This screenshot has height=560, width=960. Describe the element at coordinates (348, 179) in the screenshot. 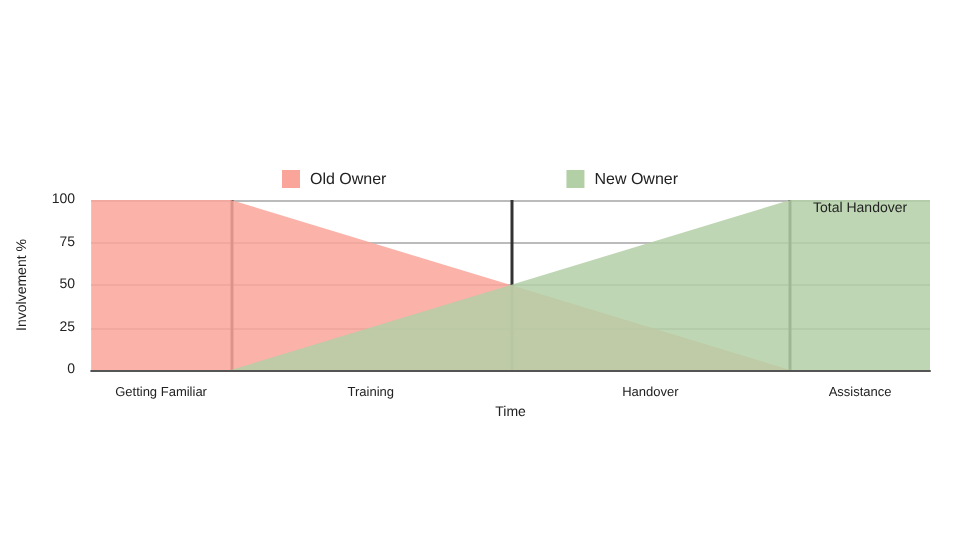

I see `legend-label: Old Owner` at that location.